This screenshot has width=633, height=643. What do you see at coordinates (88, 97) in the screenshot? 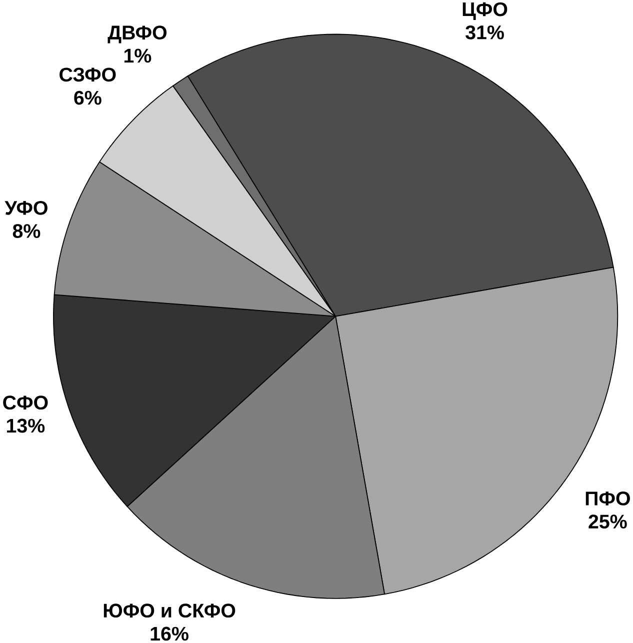
I see `data-label: 6%` at bounding box center [88, 97].